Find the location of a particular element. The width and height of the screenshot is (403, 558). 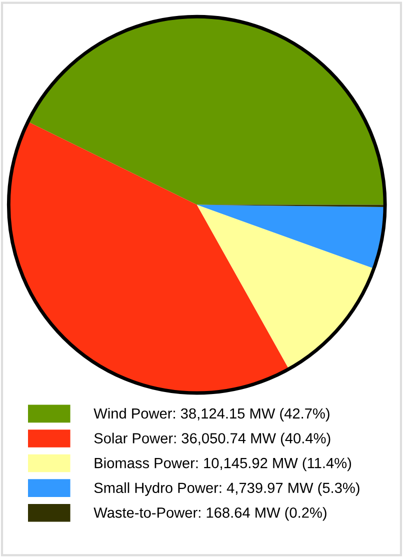

legend-label: Solar Power: 36,050.74 MW (40.4%) is located at coordinates (212, 439).